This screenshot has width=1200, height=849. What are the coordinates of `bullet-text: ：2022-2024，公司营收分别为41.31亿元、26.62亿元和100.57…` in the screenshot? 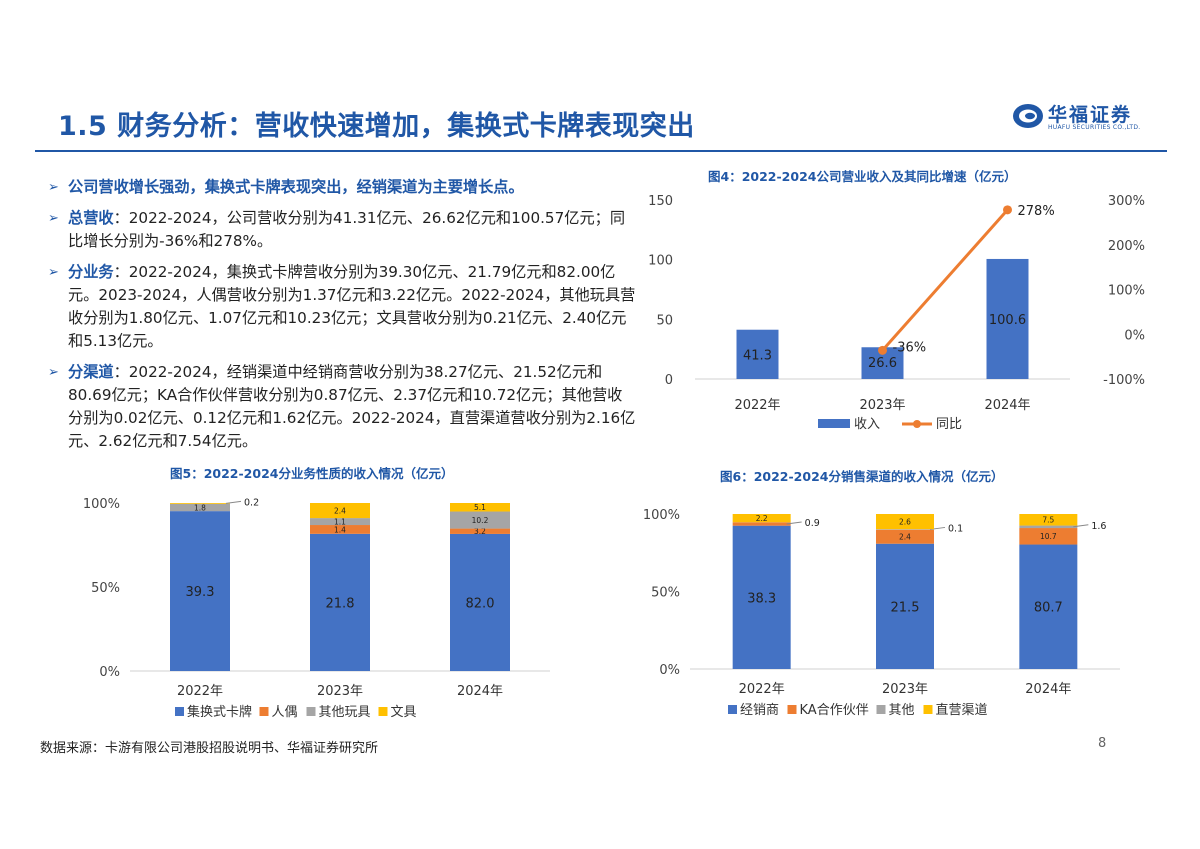 It's located at (347, 229).